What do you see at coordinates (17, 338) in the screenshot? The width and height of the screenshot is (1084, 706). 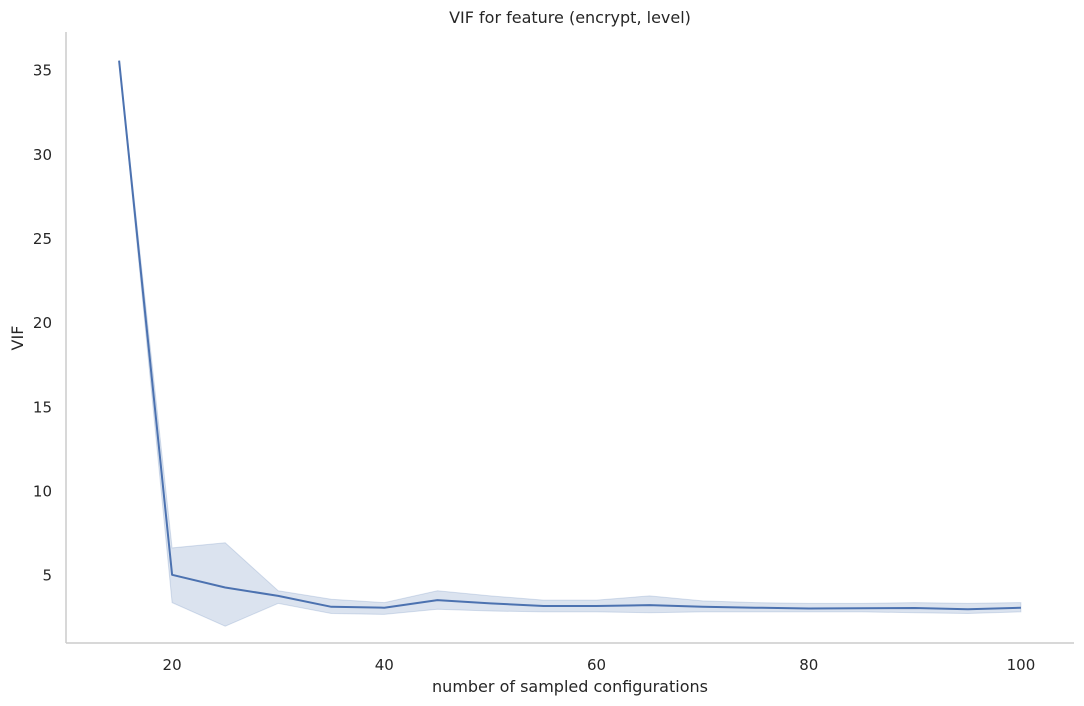 I see `y-axis-label: VIF` at bounding box center [17, 338].